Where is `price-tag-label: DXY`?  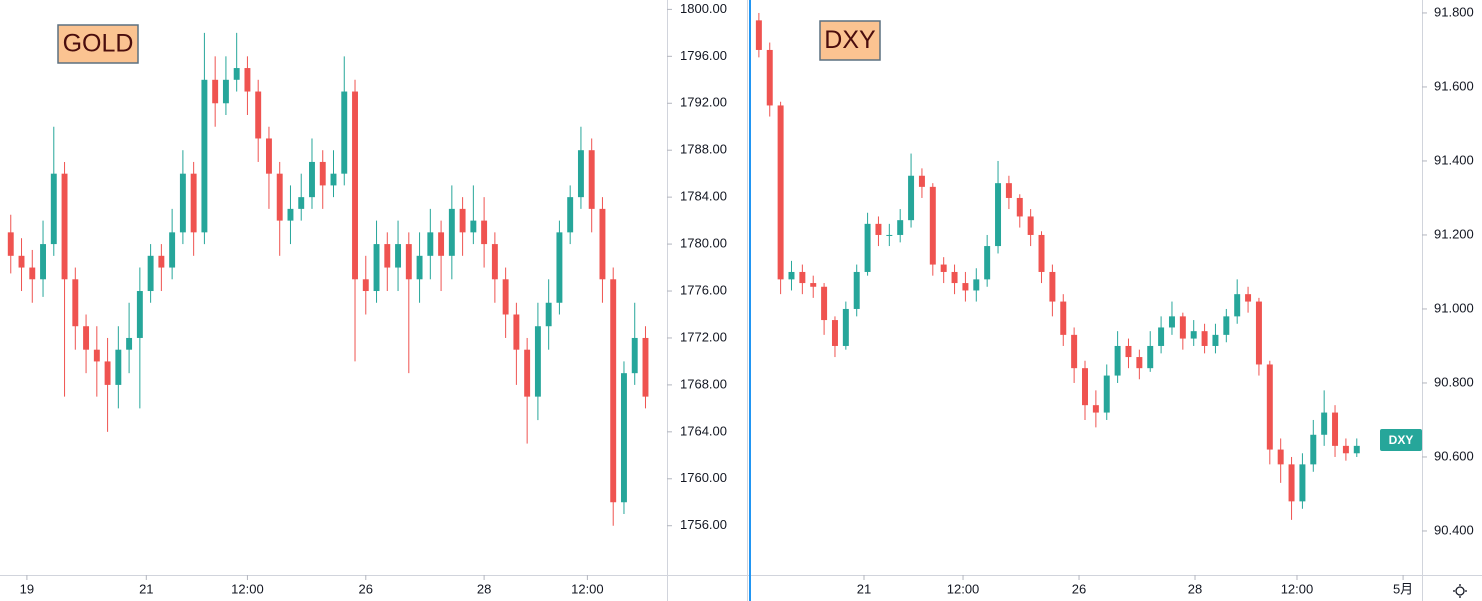 price-tag-label: DXY is located at coordinates (1401, 440).